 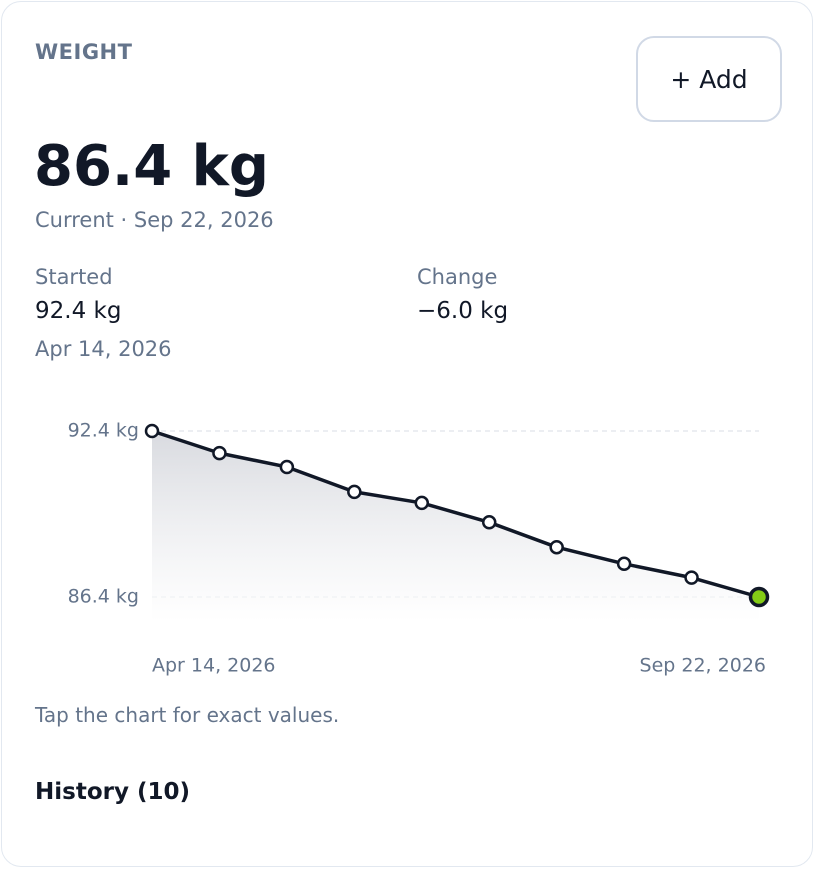 What do you see at coordinates (703, 666) in the screenshot?
I see `x-tick-label: Sep 22, 2026` at bounding box center [703, 666].